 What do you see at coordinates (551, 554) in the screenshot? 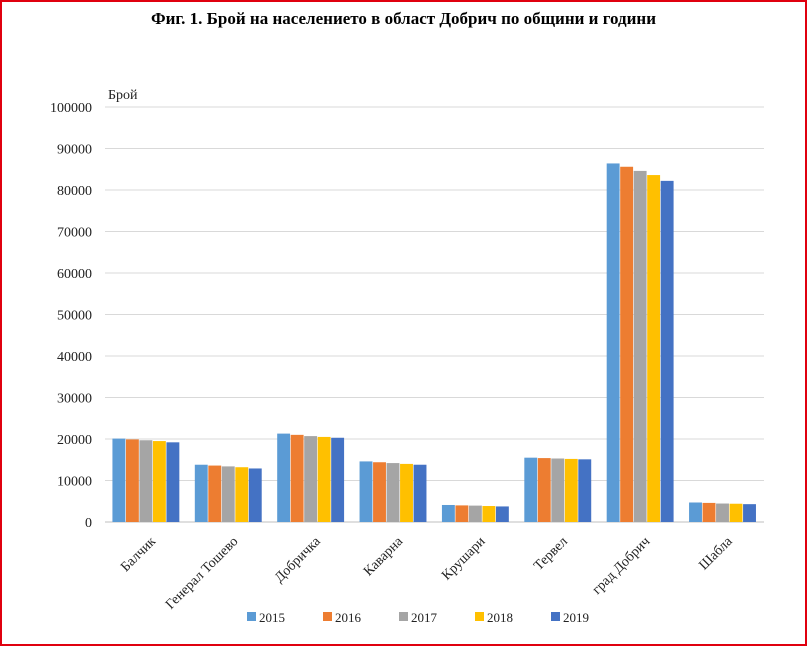
I see `x-tick-label: Тервел` at bounding box center [551, 554].